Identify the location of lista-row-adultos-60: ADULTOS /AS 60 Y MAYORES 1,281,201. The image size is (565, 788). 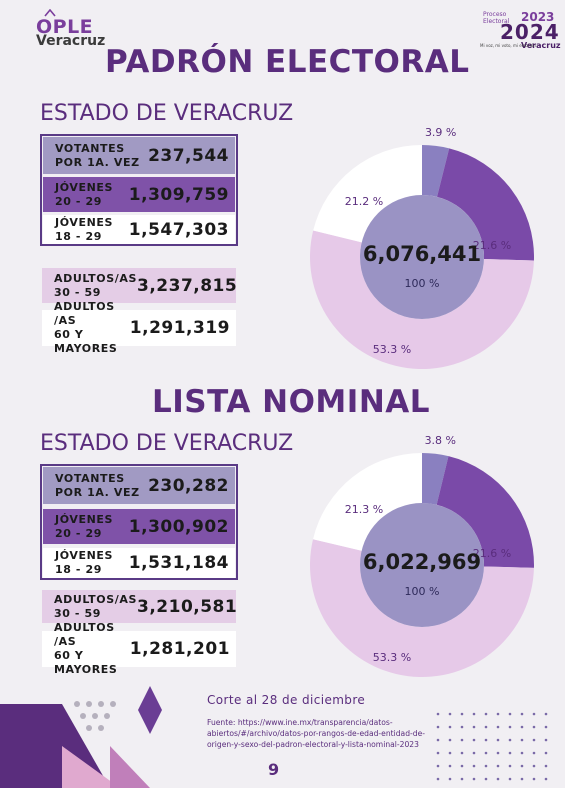
(139, 648).